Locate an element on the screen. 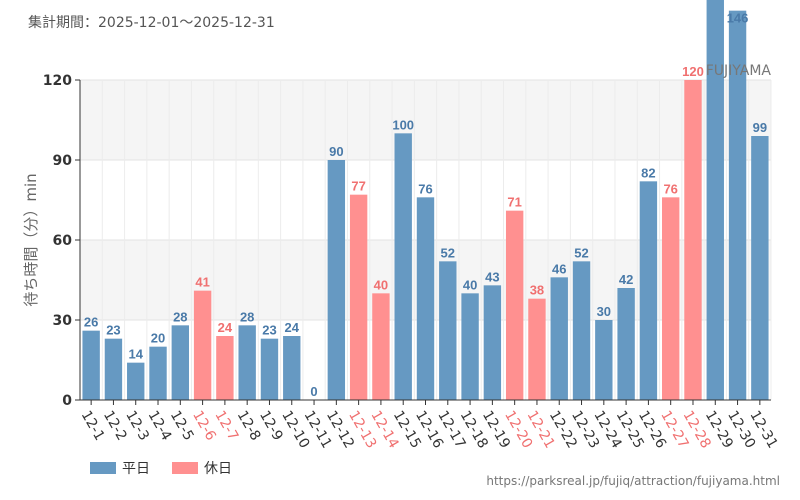 This screenshot has height=500, width=800. bar-value-label: 14 is located at coordinates (135, 354).